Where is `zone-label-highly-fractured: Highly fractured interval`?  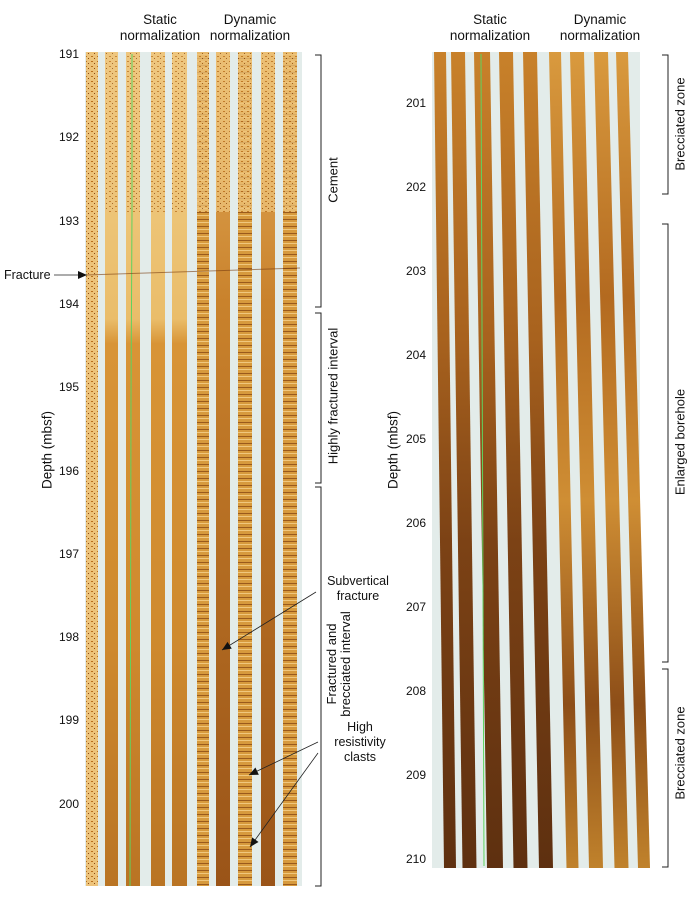 zone-label-highly-fractured: Highly fractured interval is located at coordinates (333, 396).